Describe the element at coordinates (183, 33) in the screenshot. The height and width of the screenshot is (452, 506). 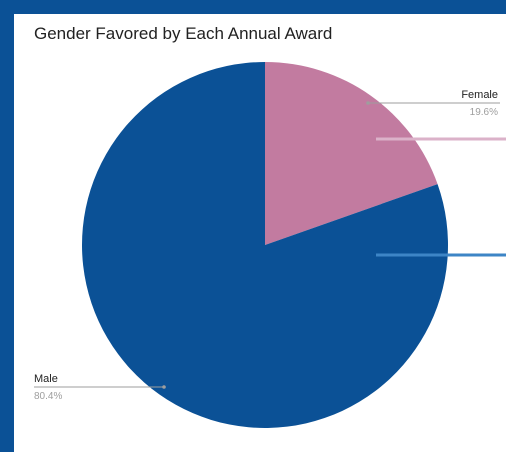
I see `chart-title: Gender Favored by Each Annual Award` at that location.